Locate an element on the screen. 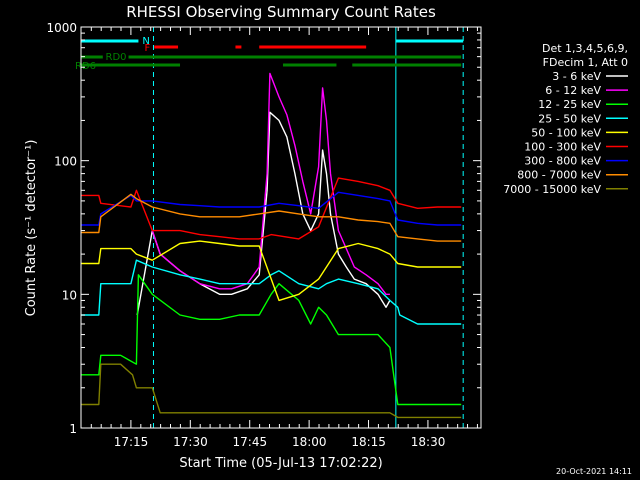 The height and width of the screenshot is (480, 640). legend-label-3: 25 - 50 keV is located at coordinates (569, 118).